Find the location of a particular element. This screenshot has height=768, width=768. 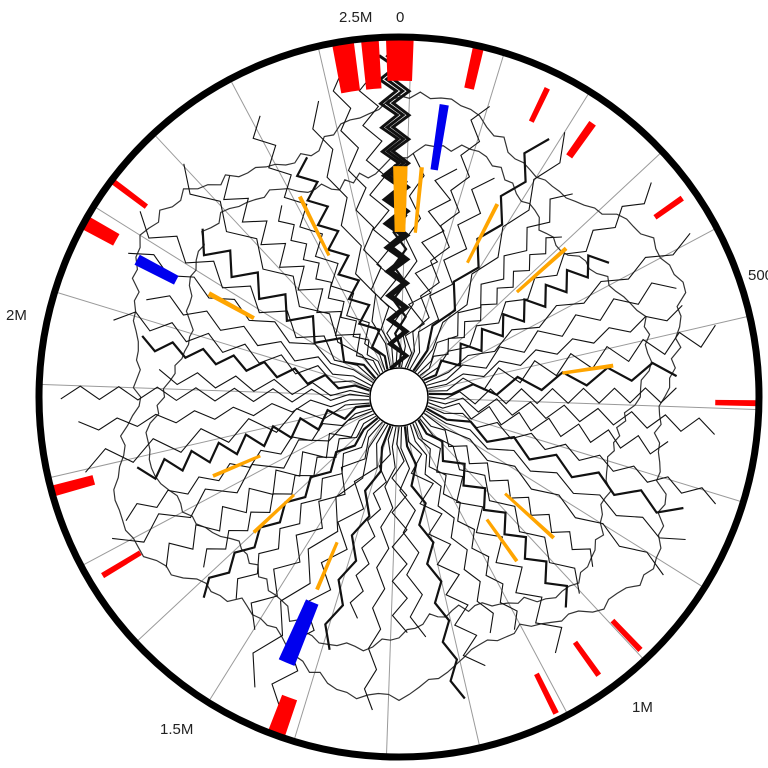

tick-label-2m: 2M is located at coordinates (16, 315).